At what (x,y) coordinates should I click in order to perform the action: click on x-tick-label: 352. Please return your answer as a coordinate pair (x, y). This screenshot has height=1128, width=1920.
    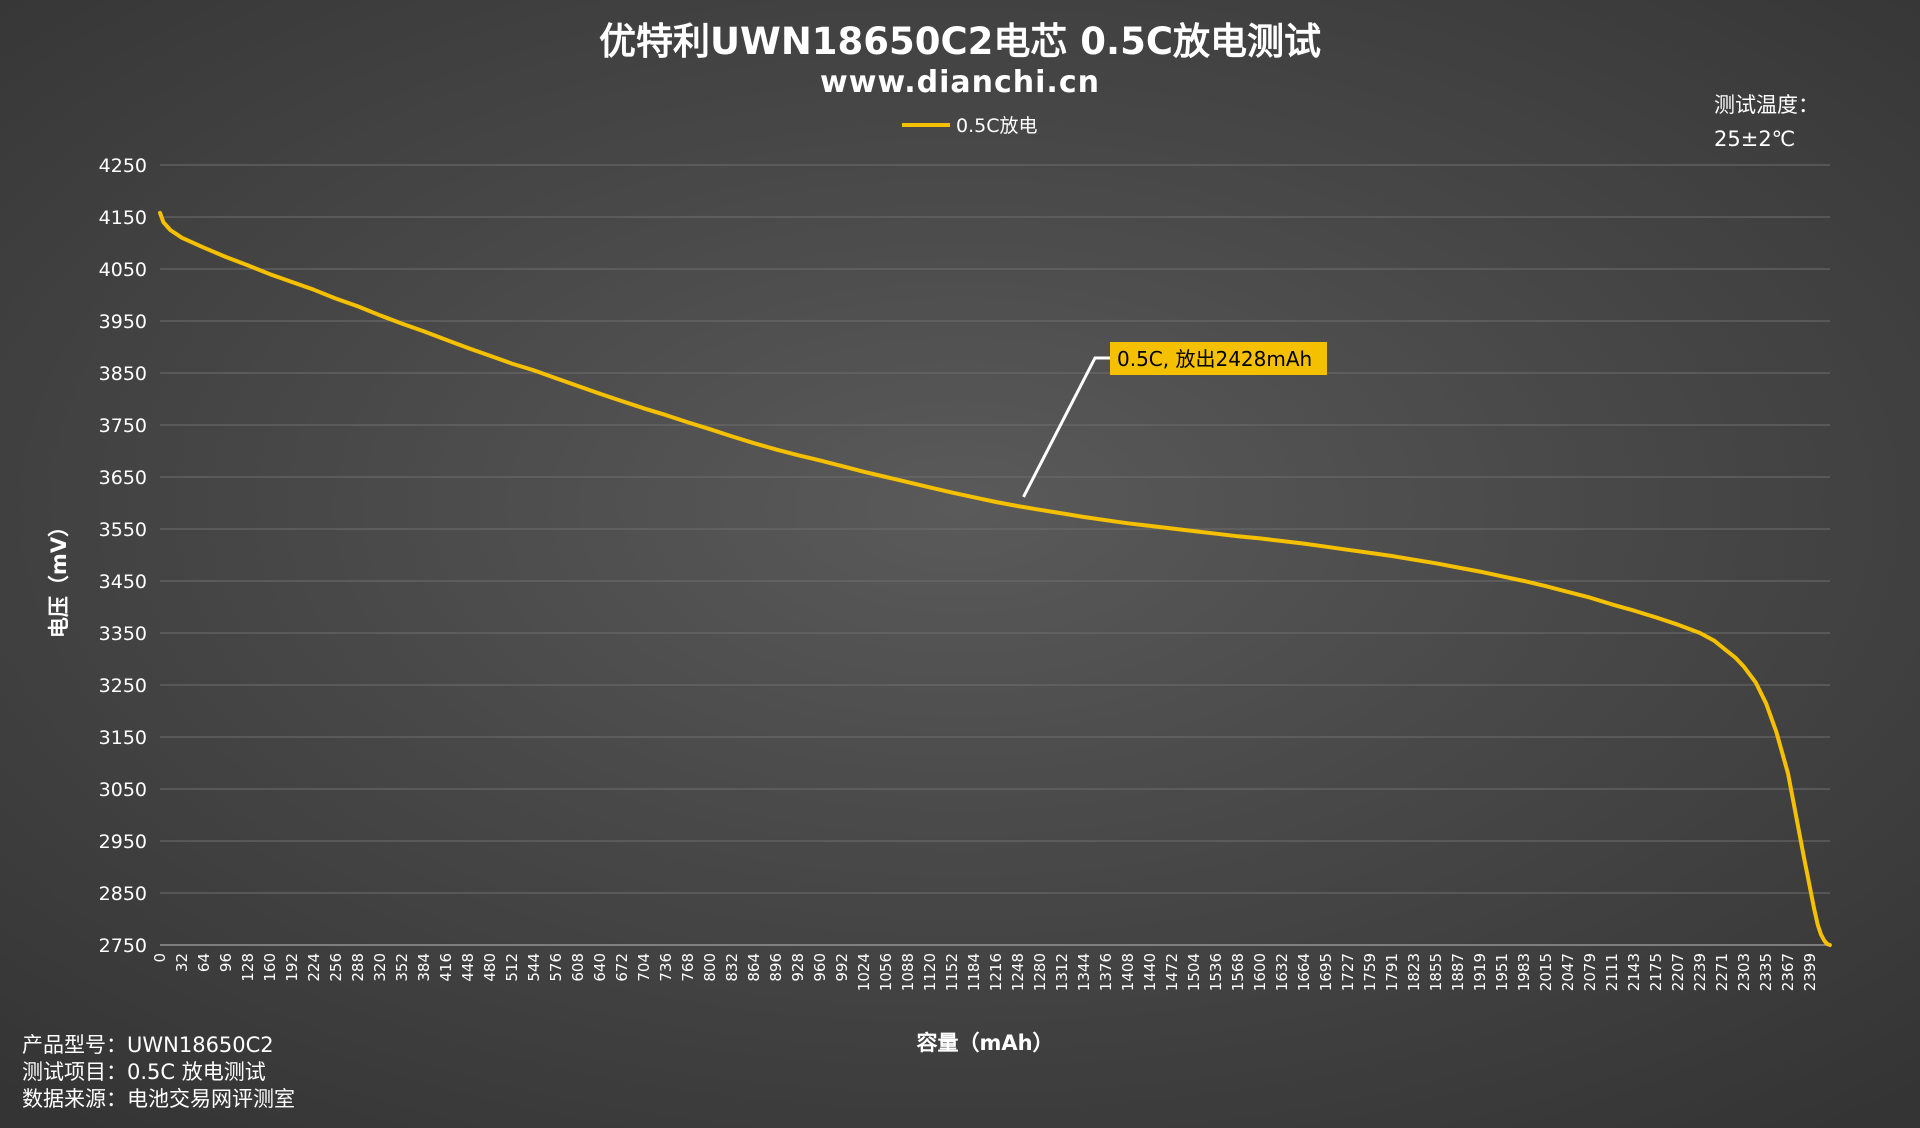
    Looking at the image, I should click on (402, 967).